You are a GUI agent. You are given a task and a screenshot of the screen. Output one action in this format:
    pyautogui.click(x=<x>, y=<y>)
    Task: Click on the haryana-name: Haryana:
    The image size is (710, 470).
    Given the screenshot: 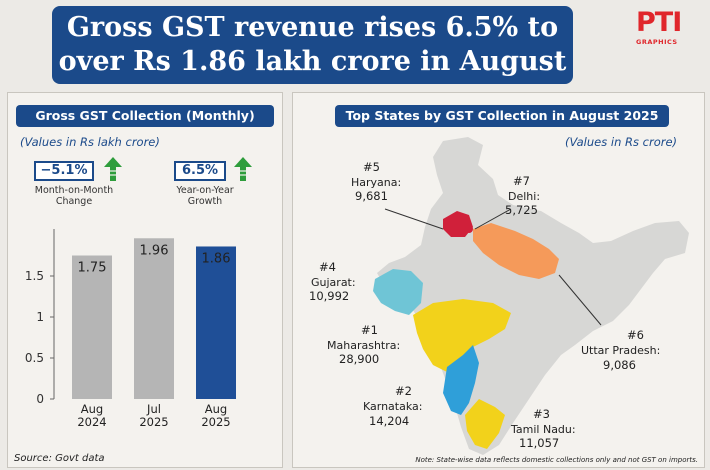 What is the action you would take?
    pyautogui.click(x=376, y=182)
    